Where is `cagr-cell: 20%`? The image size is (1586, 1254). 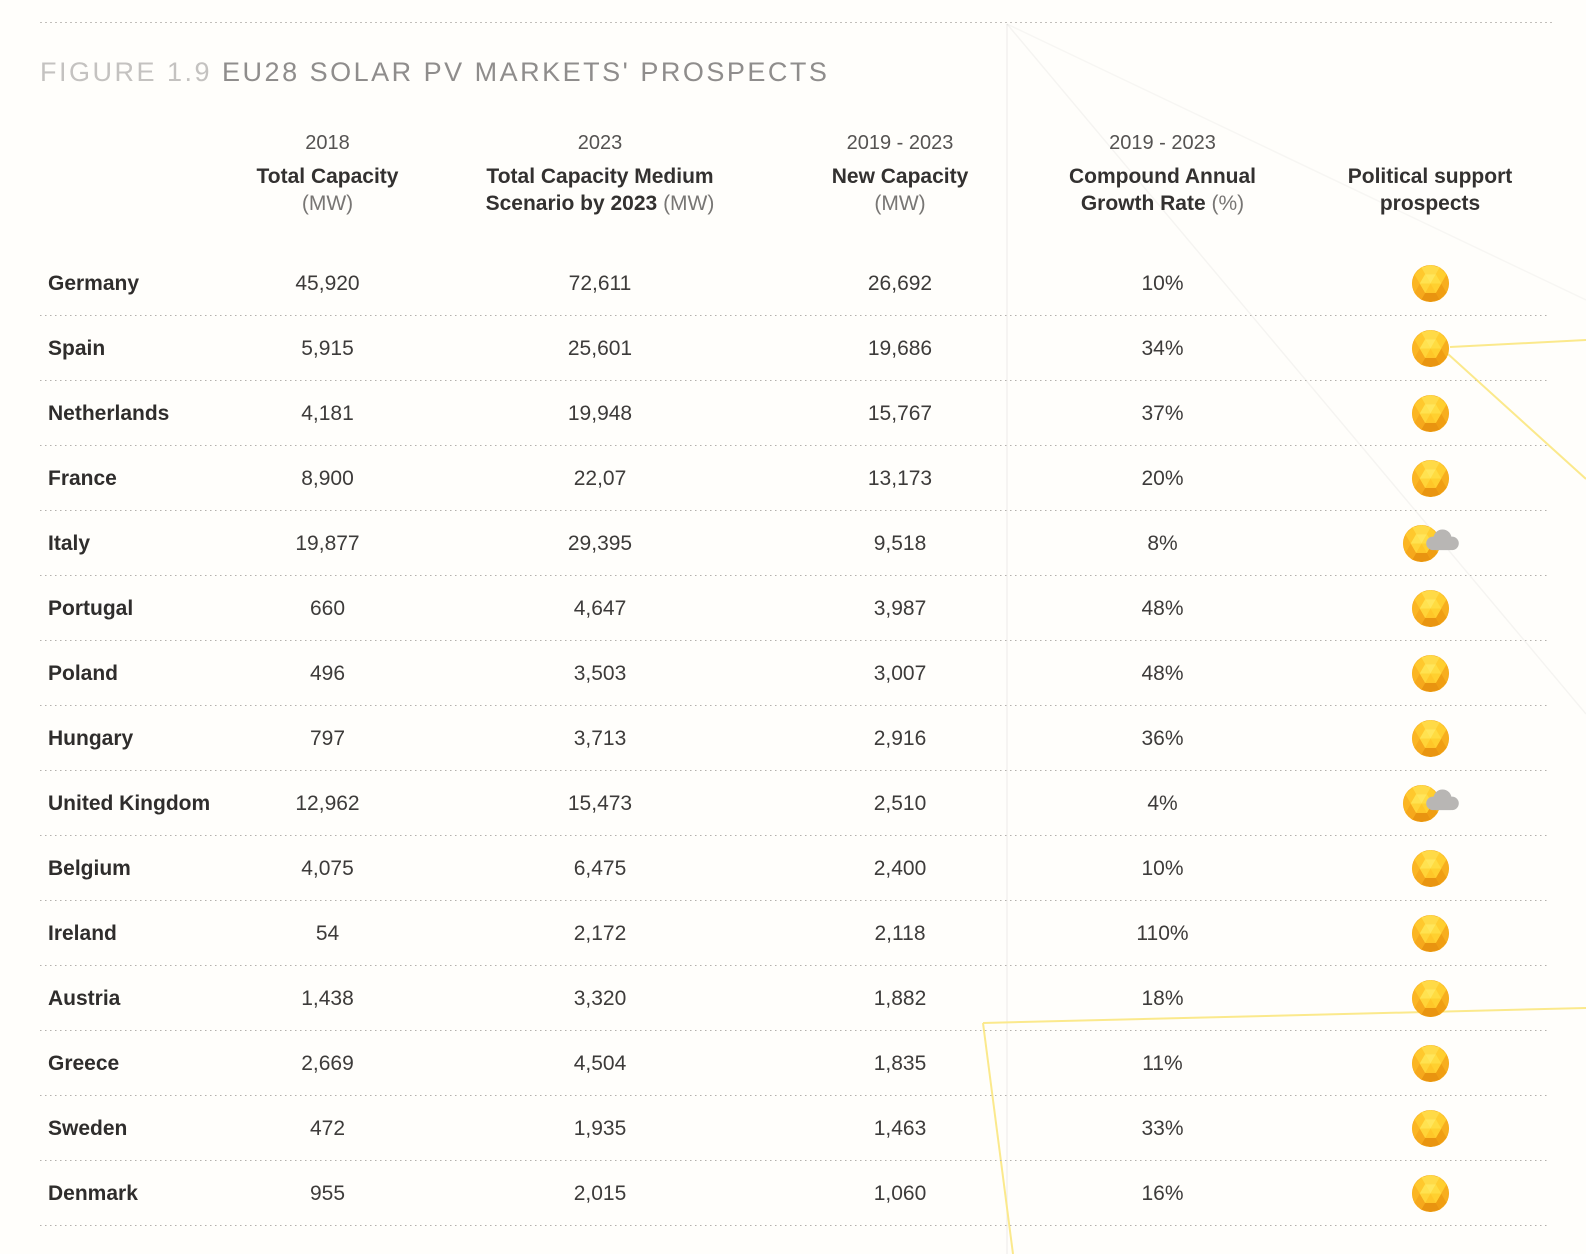
cagr-cell: 20% is located at coordinates (1162, 478).